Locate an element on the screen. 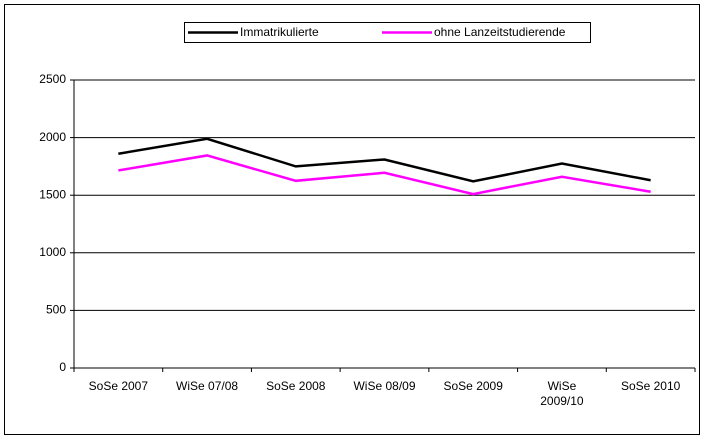 The width and height of the screenshot is (704, 439). x-tick-label: WiSe 07/08 is located at coordinates (207, 386).